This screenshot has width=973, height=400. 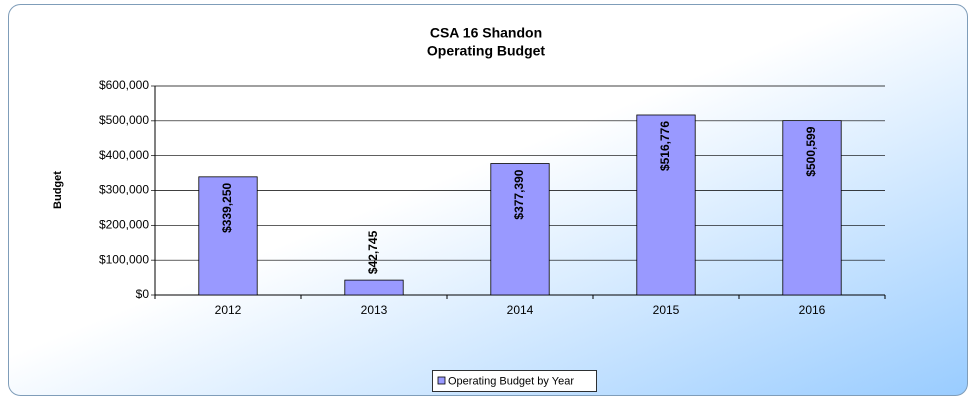 I want to click on x-tick-label: 2013, so click(x=374, y=310).